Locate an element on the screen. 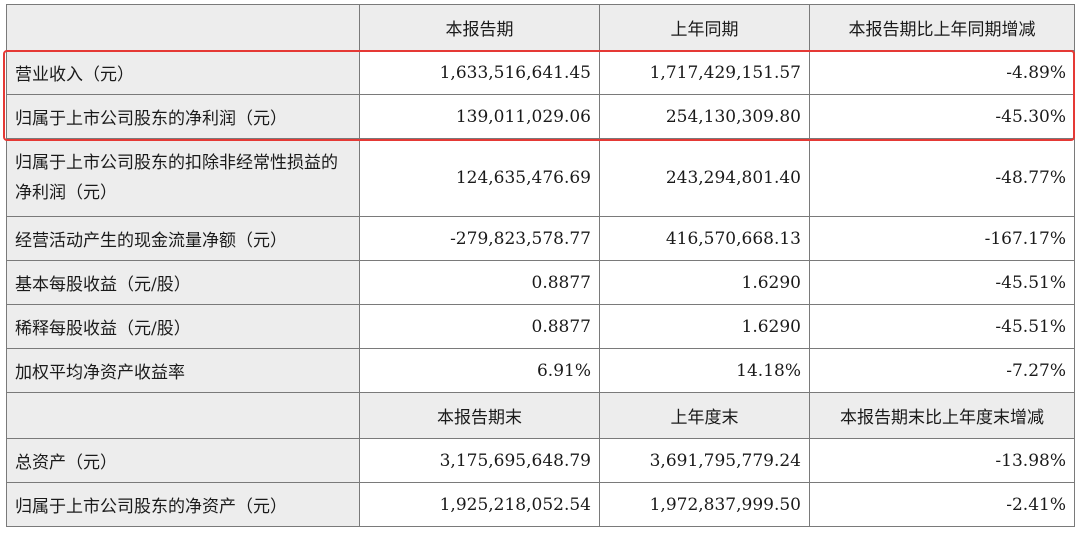 The width and height of the screenshot is (1080, 540). cell-change: -48.77% is located at coordinates (942, 177).